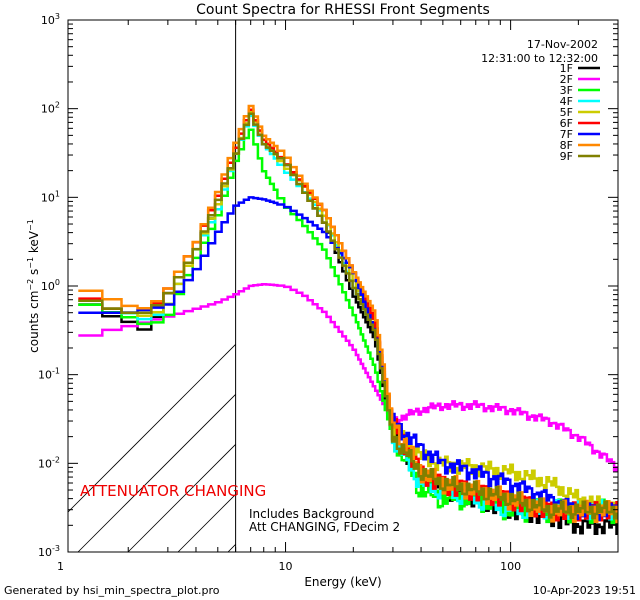 The height and width of the screenshot is (600, 640). Describe the element at coordinates (566, 123) in the screenshot. I see `legend-label-6F: 6F` at that location.